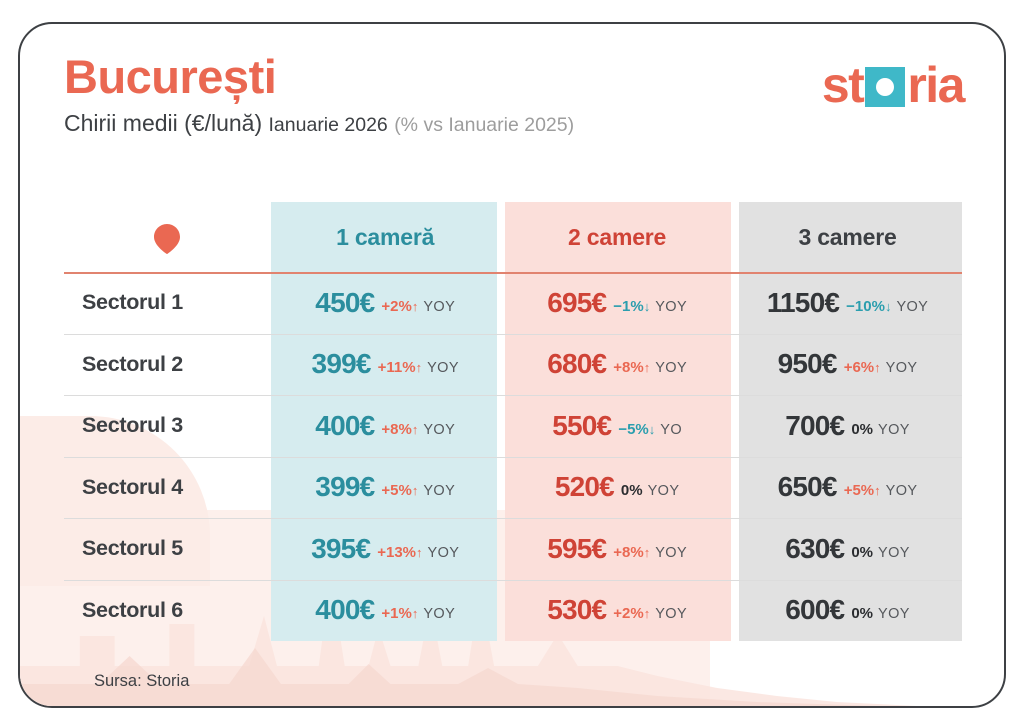 The height and width of the screenshot is (728, 1024). What do you see at coordinates (885, 87) in the screenshot?
I see `logo-square-circle-icon` at bounding box center [885, 87].